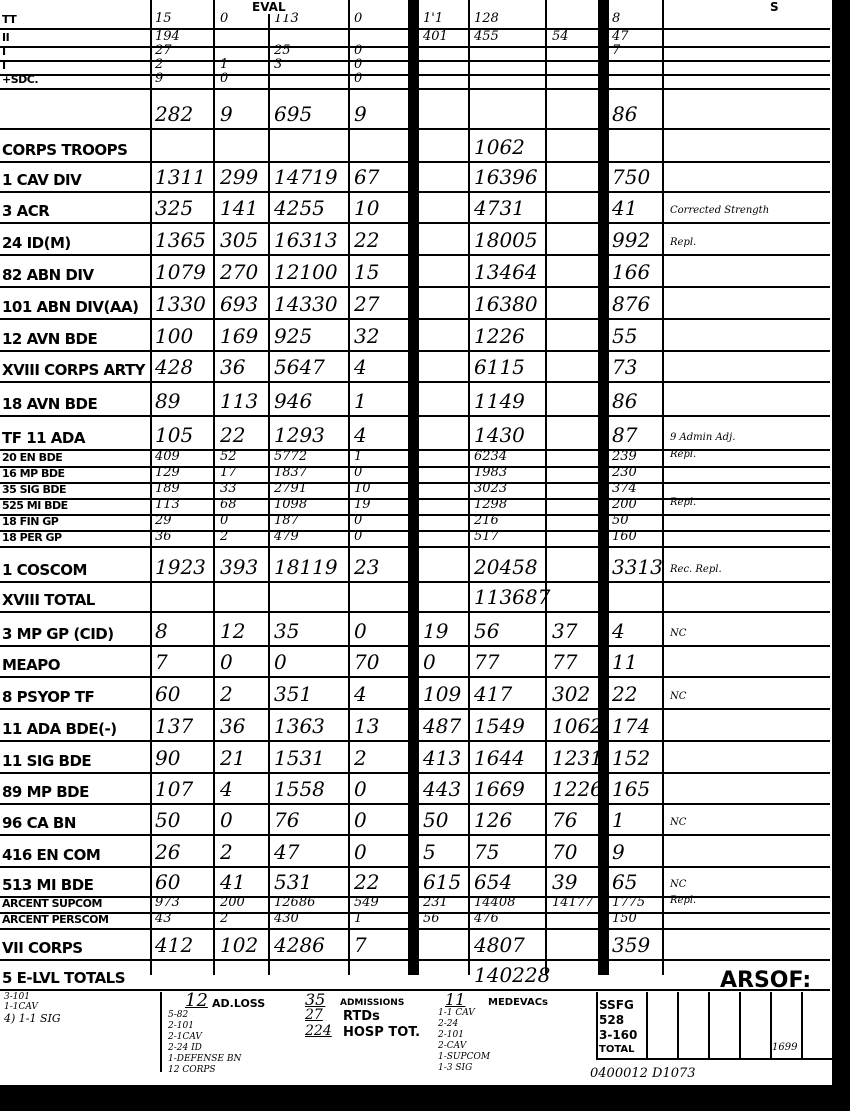  Describe the element at coordinates (159, 64) in the screenshot. I see `cell-value: 2` at that location.